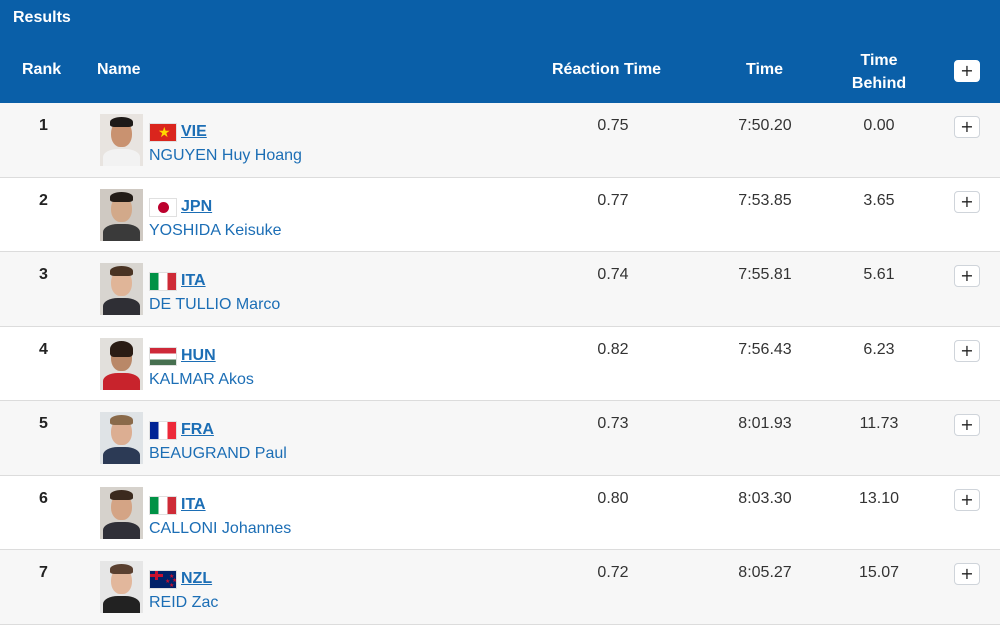  Describe the element at coordinates (225, 155) in the screenshot. I see `athlete-name-link: NGUYEN Huy Hoang` at that location.